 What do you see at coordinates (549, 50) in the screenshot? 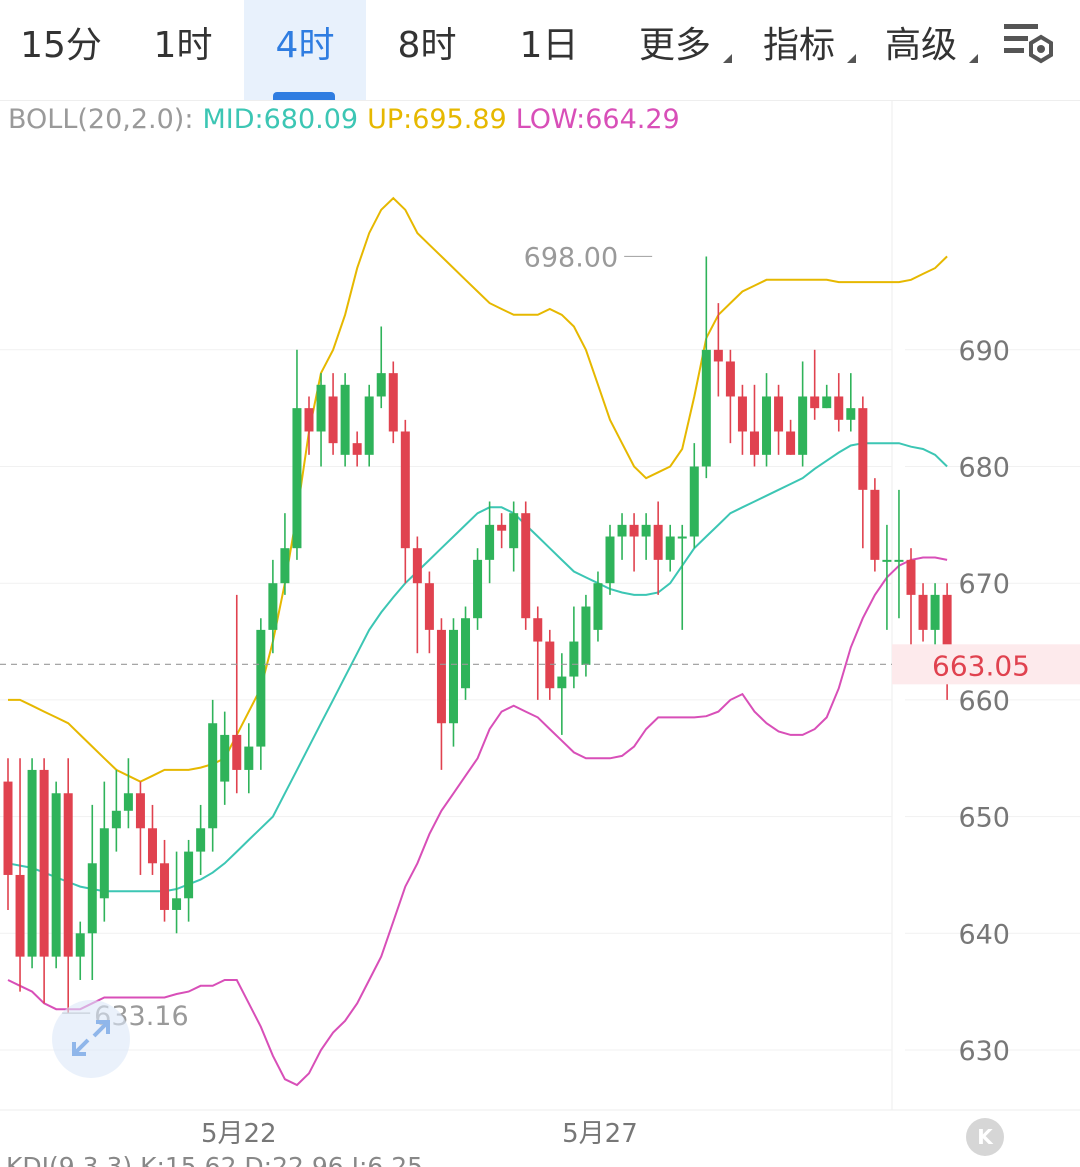
I see `tab-1d: 1日` at bounding box center [549, 50].